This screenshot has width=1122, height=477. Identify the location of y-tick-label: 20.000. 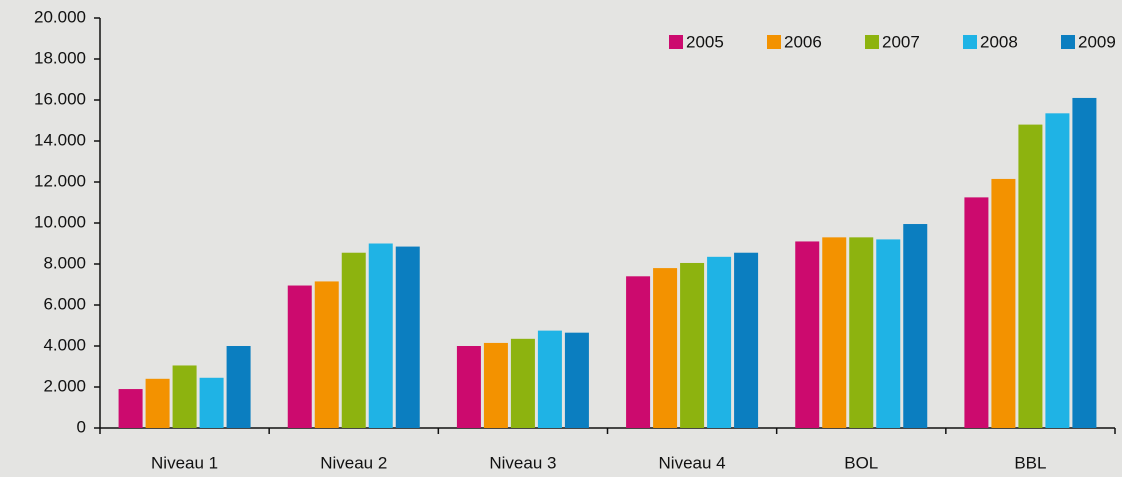
(60, 16).